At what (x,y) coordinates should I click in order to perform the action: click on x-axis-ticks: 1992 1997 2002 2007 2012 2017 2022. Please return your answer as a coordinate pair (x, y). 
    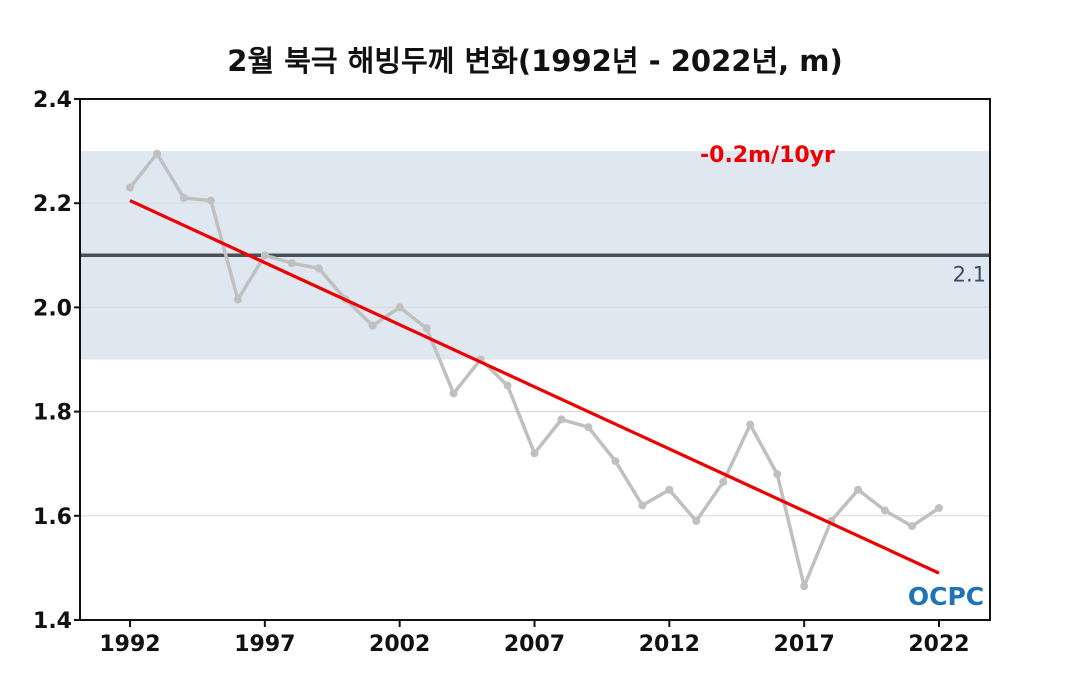
    Looking at the image, I should click on (534, 638).